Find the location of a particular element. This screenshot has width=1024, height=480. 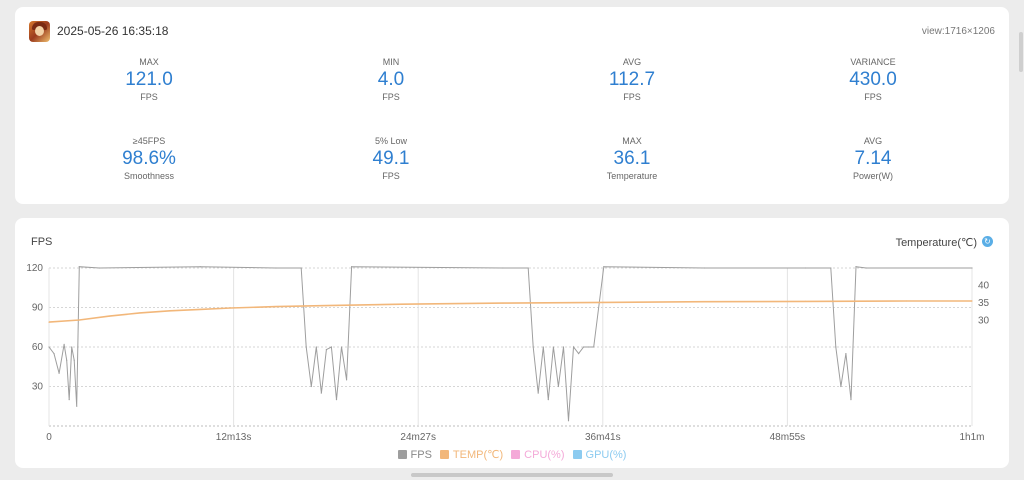

chart-legend: FPS TEMP(℃) CPU(%) GPU(%) is located at coordinates (512, 454).